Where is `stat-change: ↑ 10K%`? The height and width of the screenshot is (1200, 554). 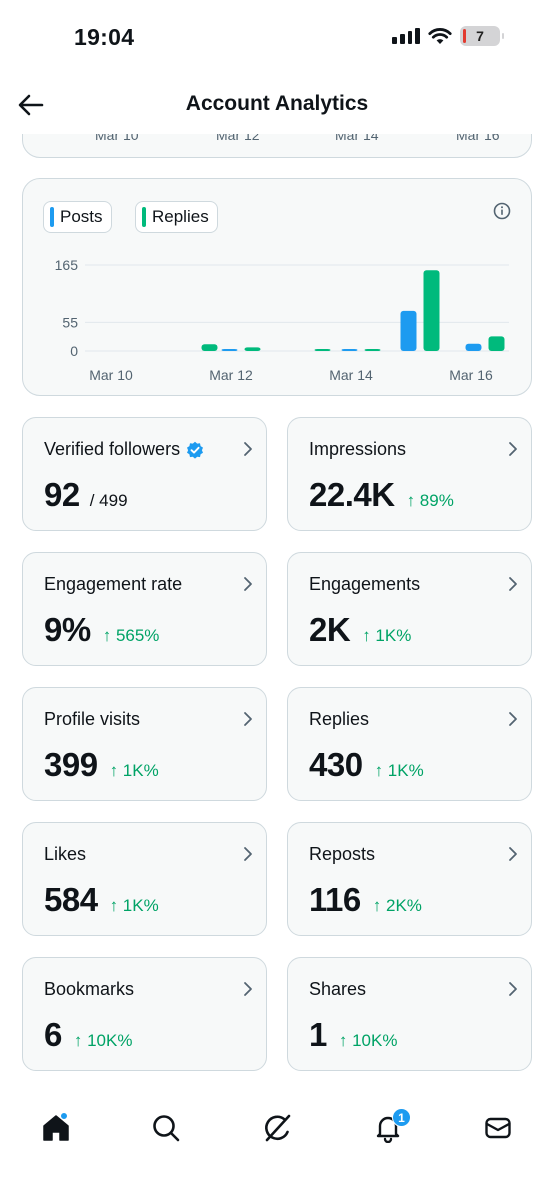 stat-change: ↑ 10K% is located at coordinates (103, 1041).